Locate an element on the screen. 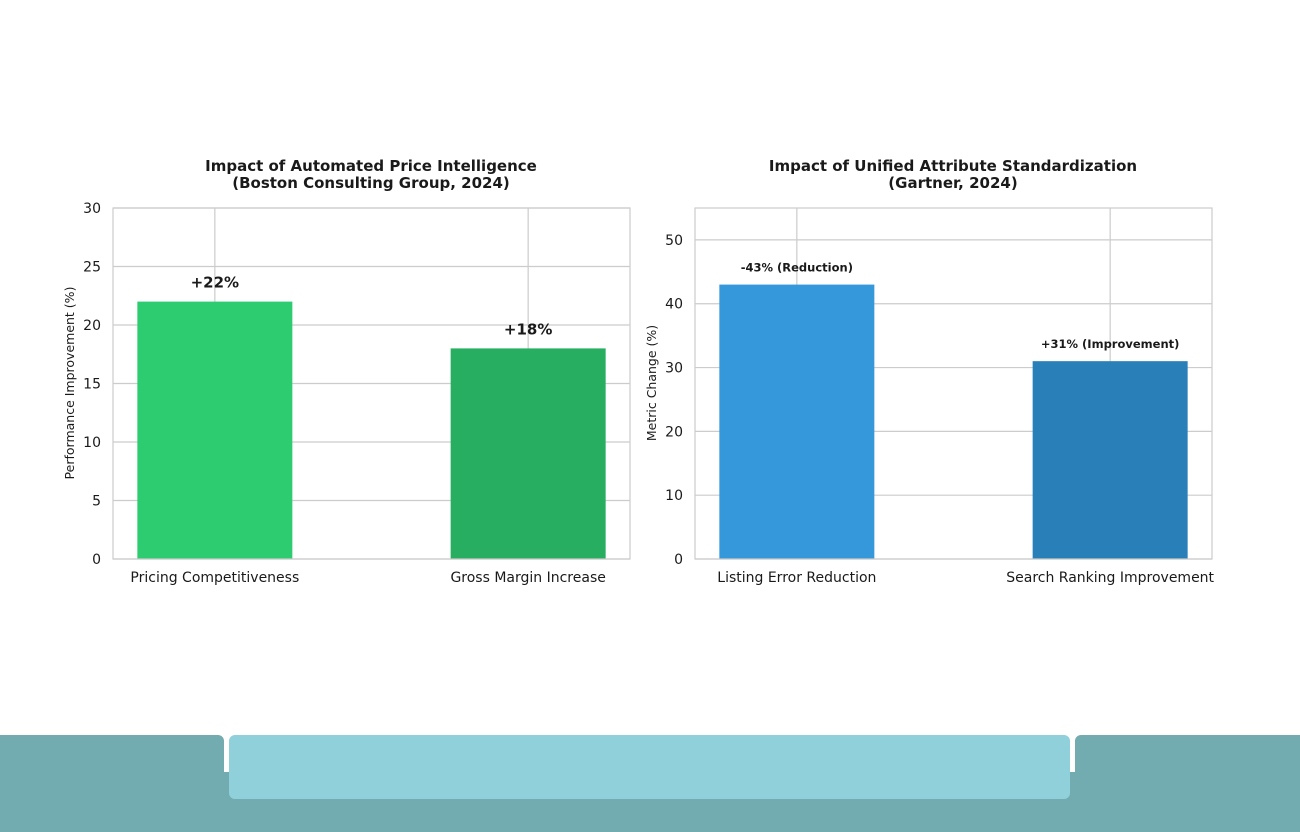 The height and width of the screenshot is (832, 1300). x-tick-label: Gross Margin Increase is located at coordinates (527, 578).